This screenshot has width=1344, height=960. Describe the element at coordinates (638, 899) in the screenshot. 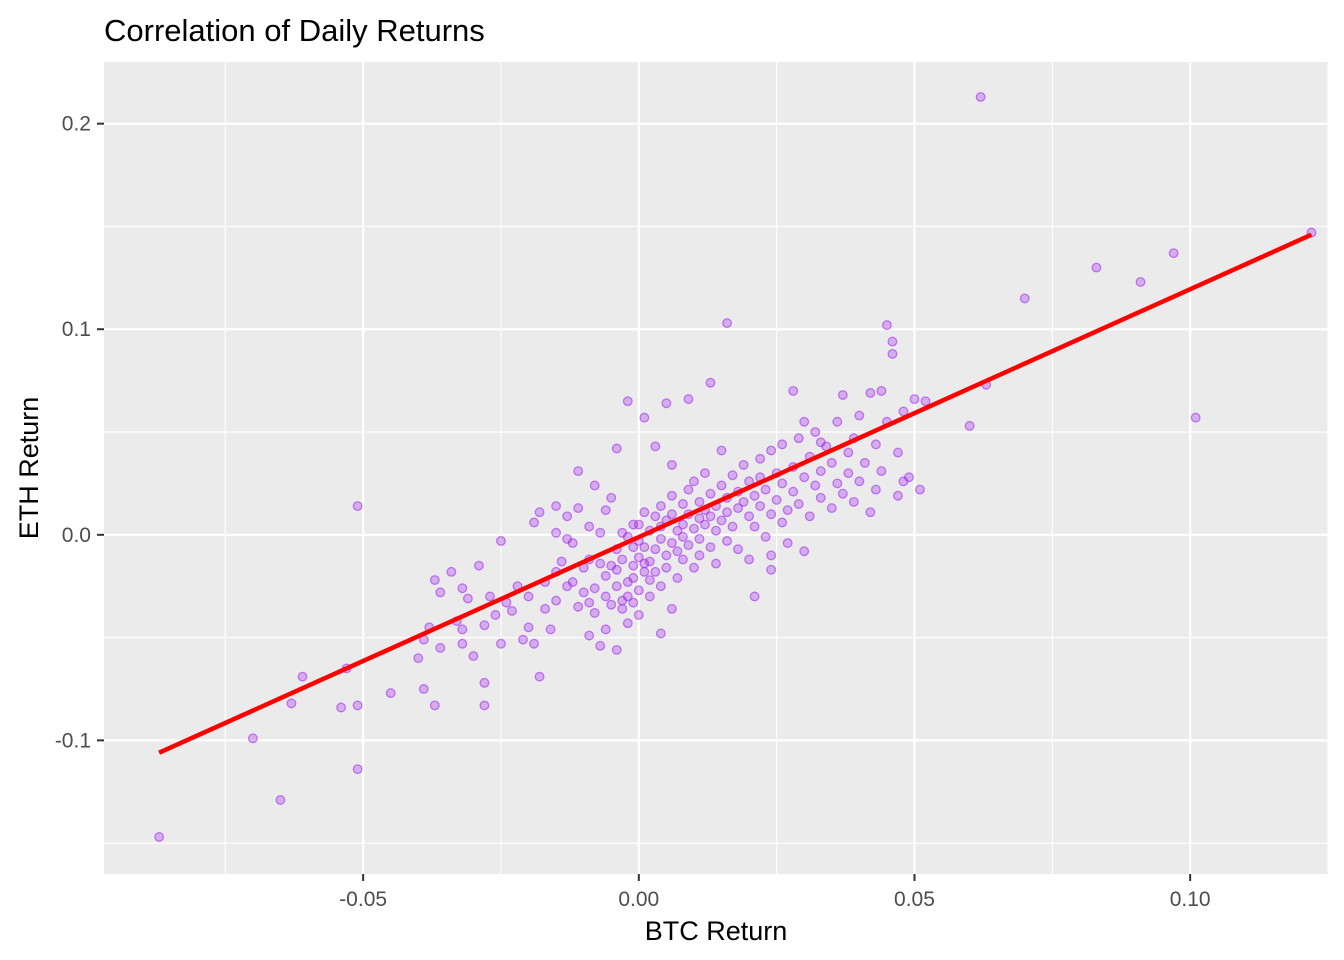

I see `x-tick-label: 0.00` at that location.